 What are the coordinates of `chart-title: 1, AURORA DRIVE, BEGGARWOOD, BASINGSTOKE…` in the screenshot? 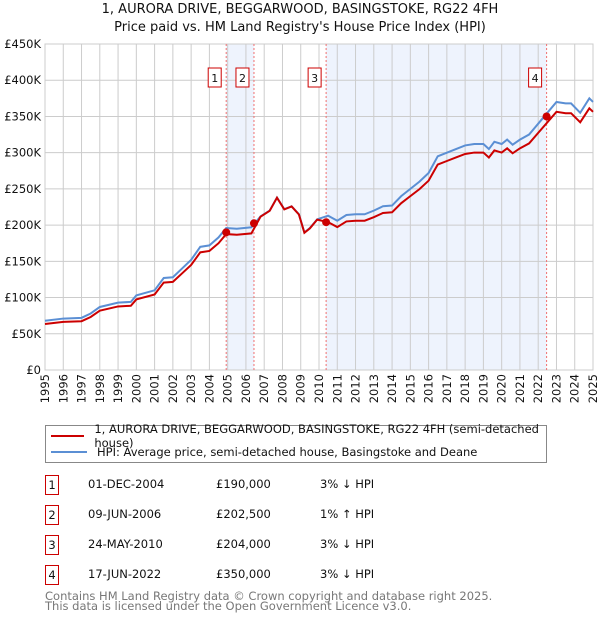 It's located at (300, 9).